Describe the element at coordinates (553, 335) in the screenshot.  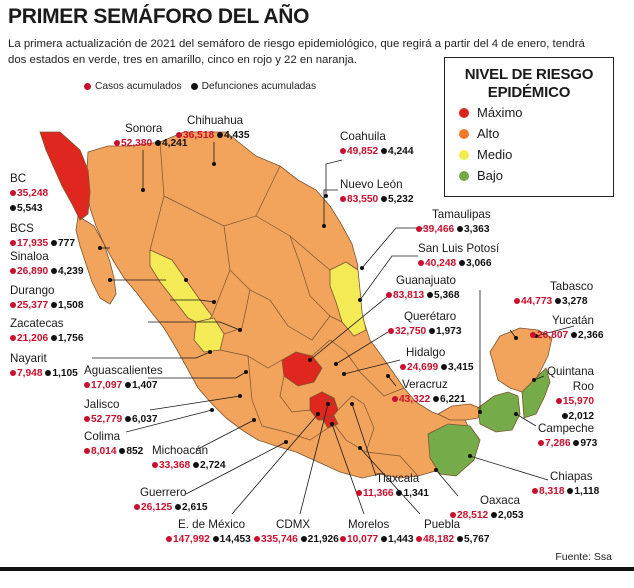
I see `cases-value: 26,807` at that location.